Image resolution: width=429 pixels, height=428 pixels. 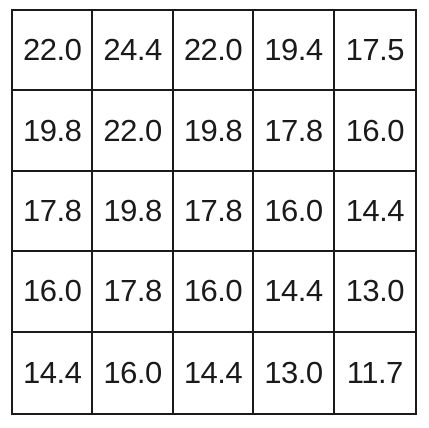 I want to click on grid-cell-r3-c0: 16.0, so click(x=53, y=292).